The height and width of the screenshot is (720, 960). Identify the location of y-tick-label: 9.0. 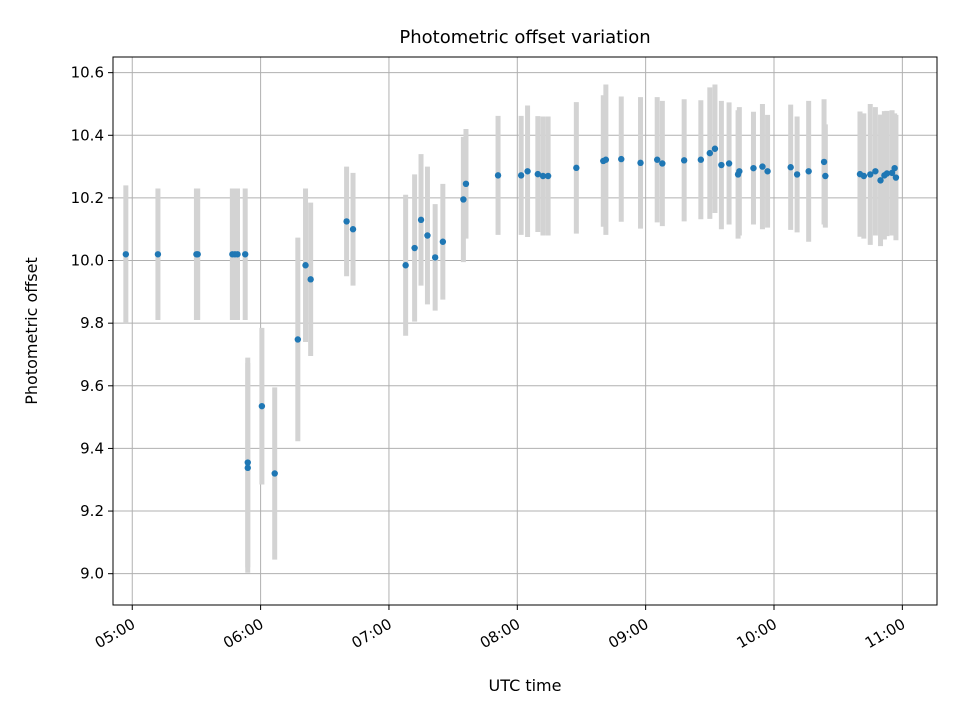
(92, 574).